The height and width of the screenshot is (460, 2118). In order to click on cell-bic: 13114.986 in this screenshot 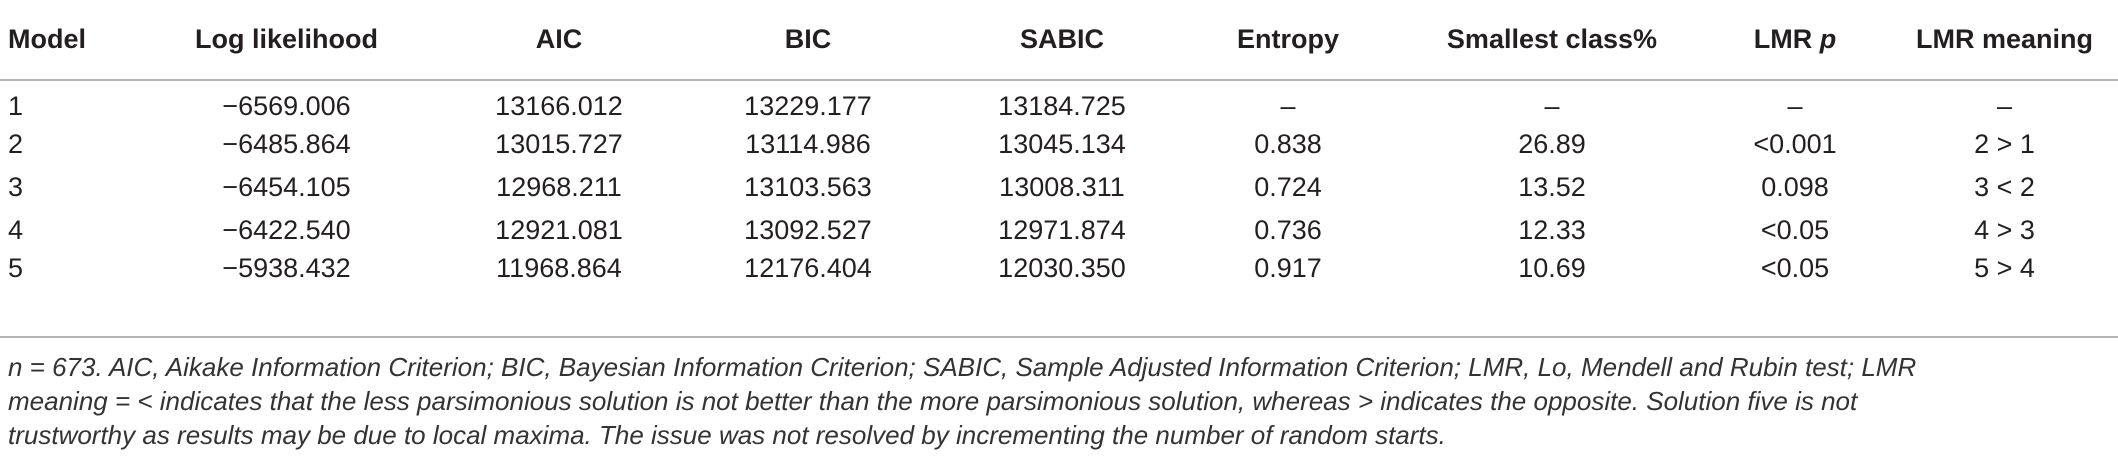, I will do `click(808, 144)`.